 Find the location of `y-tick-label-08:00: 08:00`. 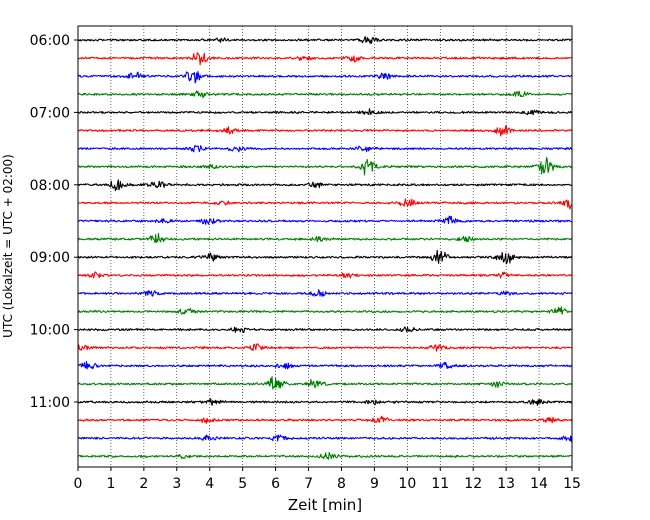

y-tick-label-08:00: 08:00 is located at coordinates (50, 186).